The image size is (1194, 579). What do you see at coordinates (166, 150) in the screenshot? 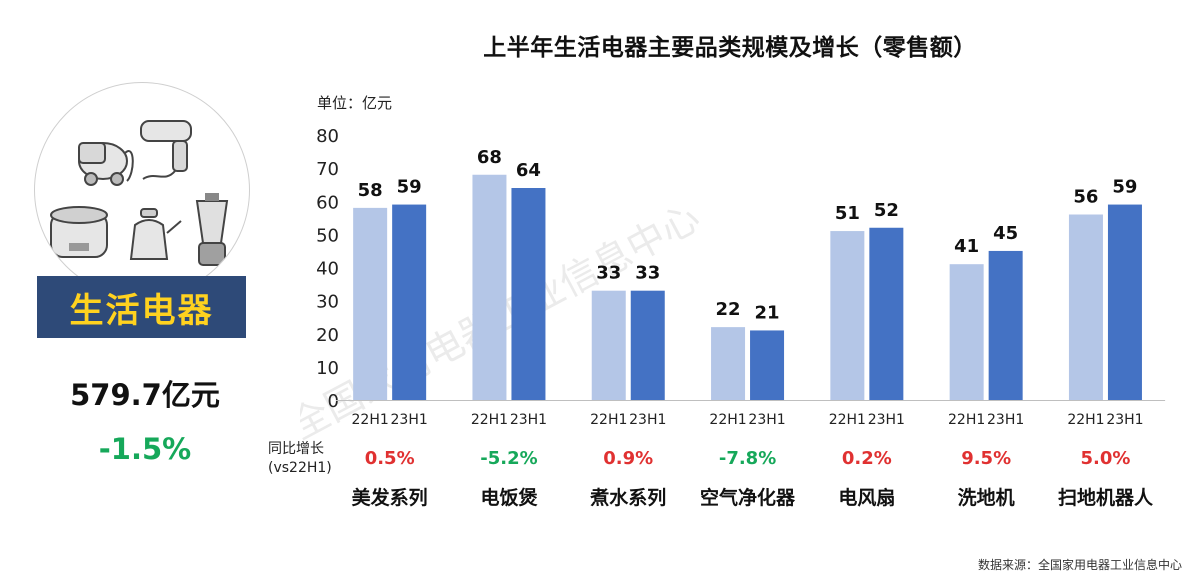
I see `hair-dryer-icon` at bounding box center [166, 150].